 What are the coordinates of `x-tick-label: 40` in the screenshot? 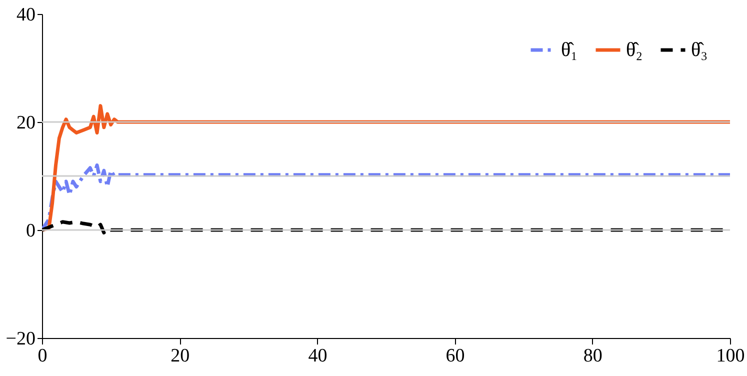 It's located at (318, 356).